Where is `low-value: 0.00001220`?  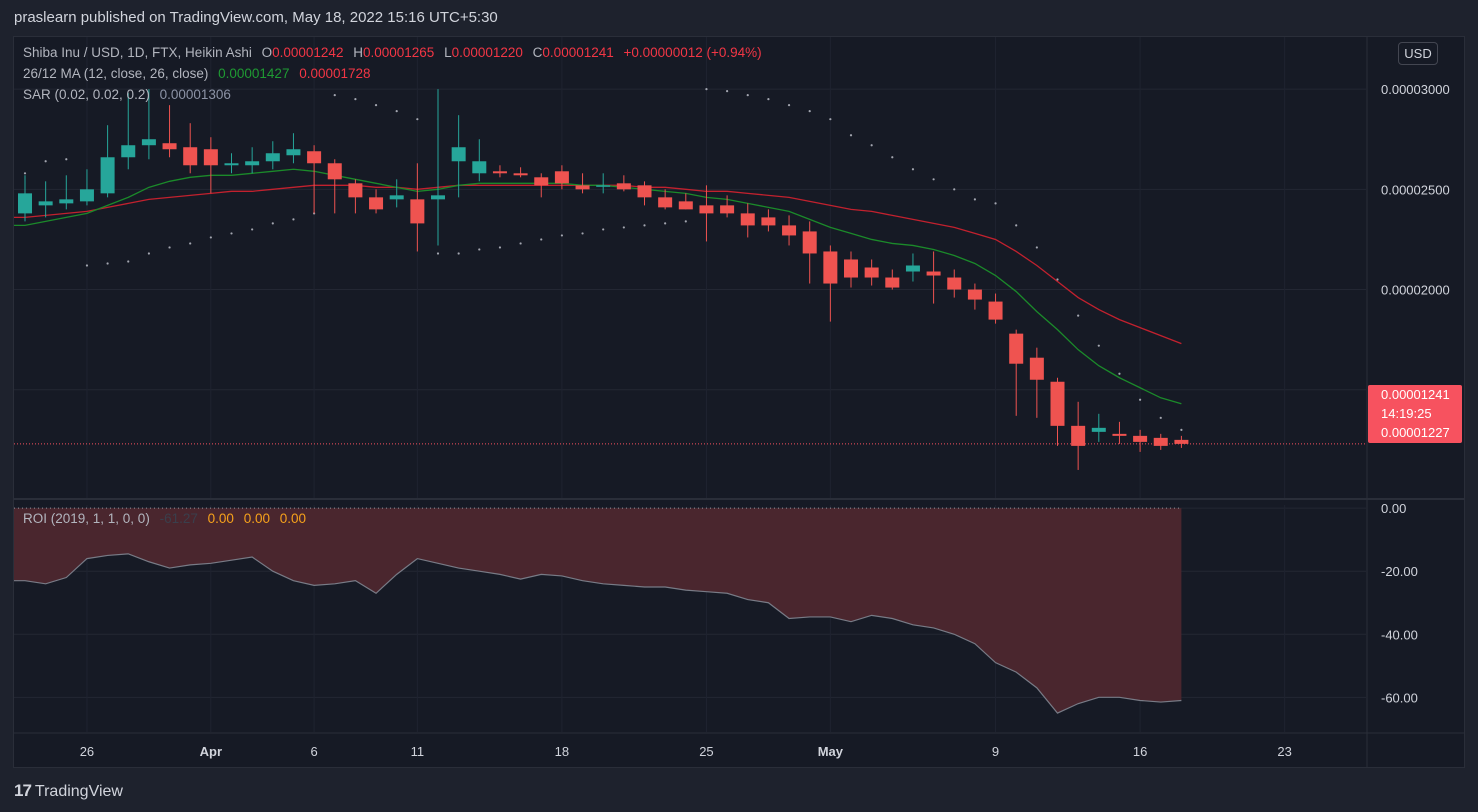 low-value: 0.00001220 is located at coordinates (487, 52).